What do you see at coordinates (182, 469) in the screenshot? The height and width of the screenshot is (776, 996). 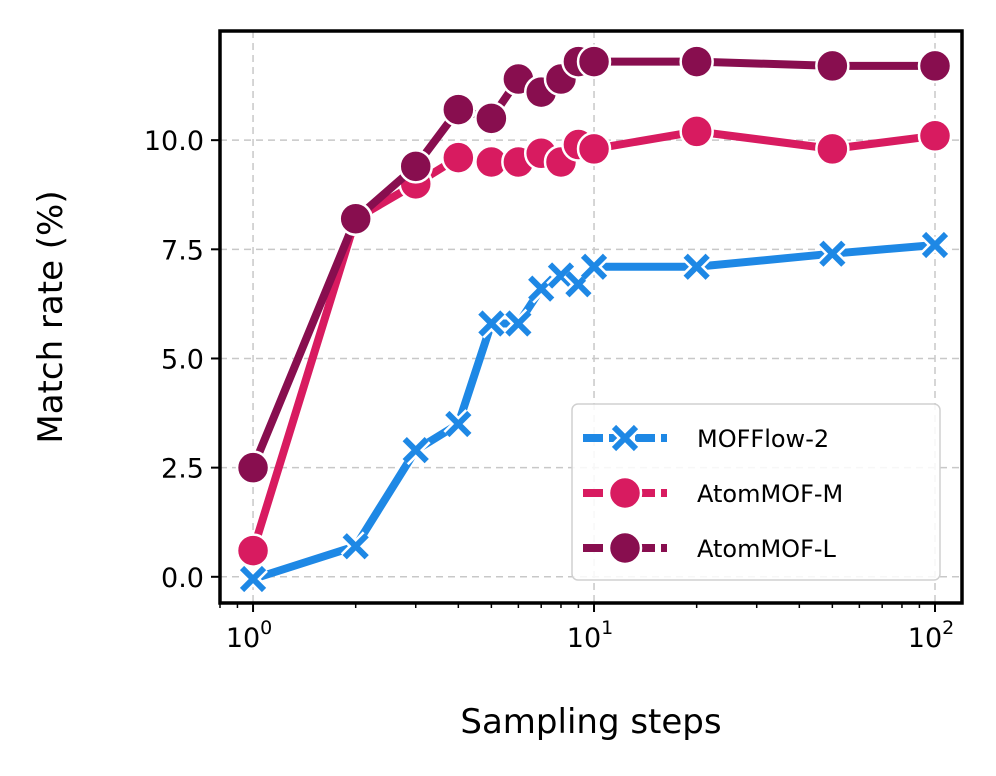 I see `y-tick-label: 2.5` at bounding box center [182, 469].